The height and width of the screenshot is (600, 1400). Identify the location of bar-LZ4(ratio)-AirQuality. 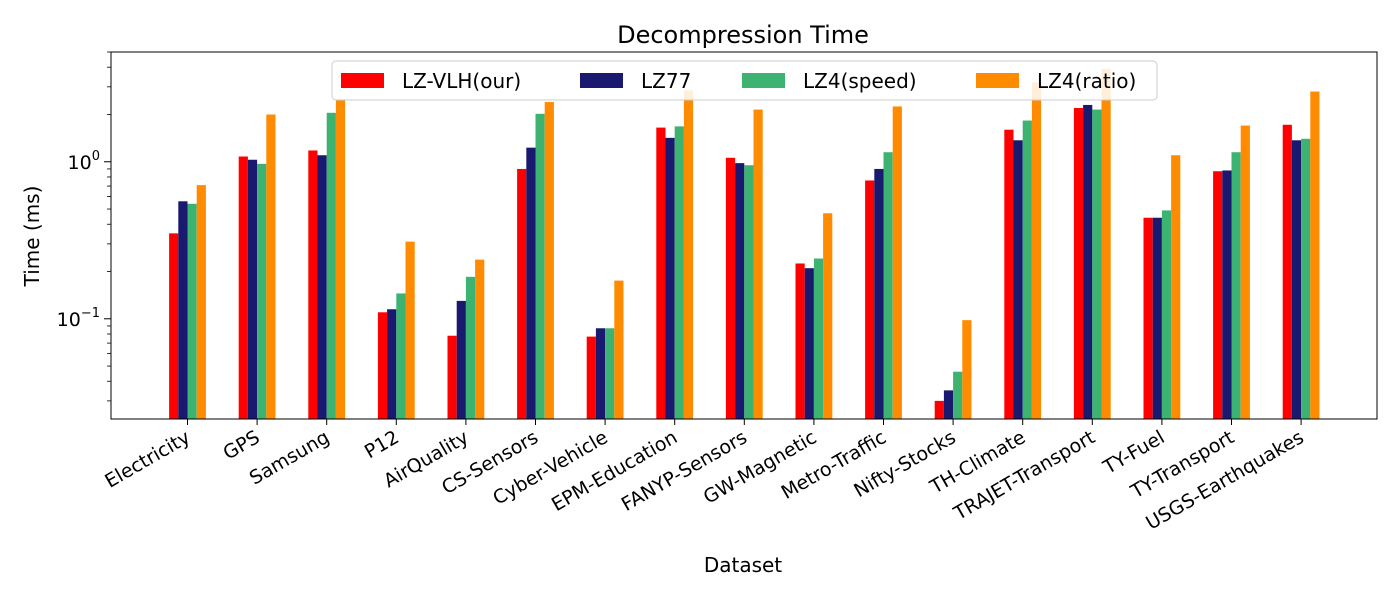
(480, 339).